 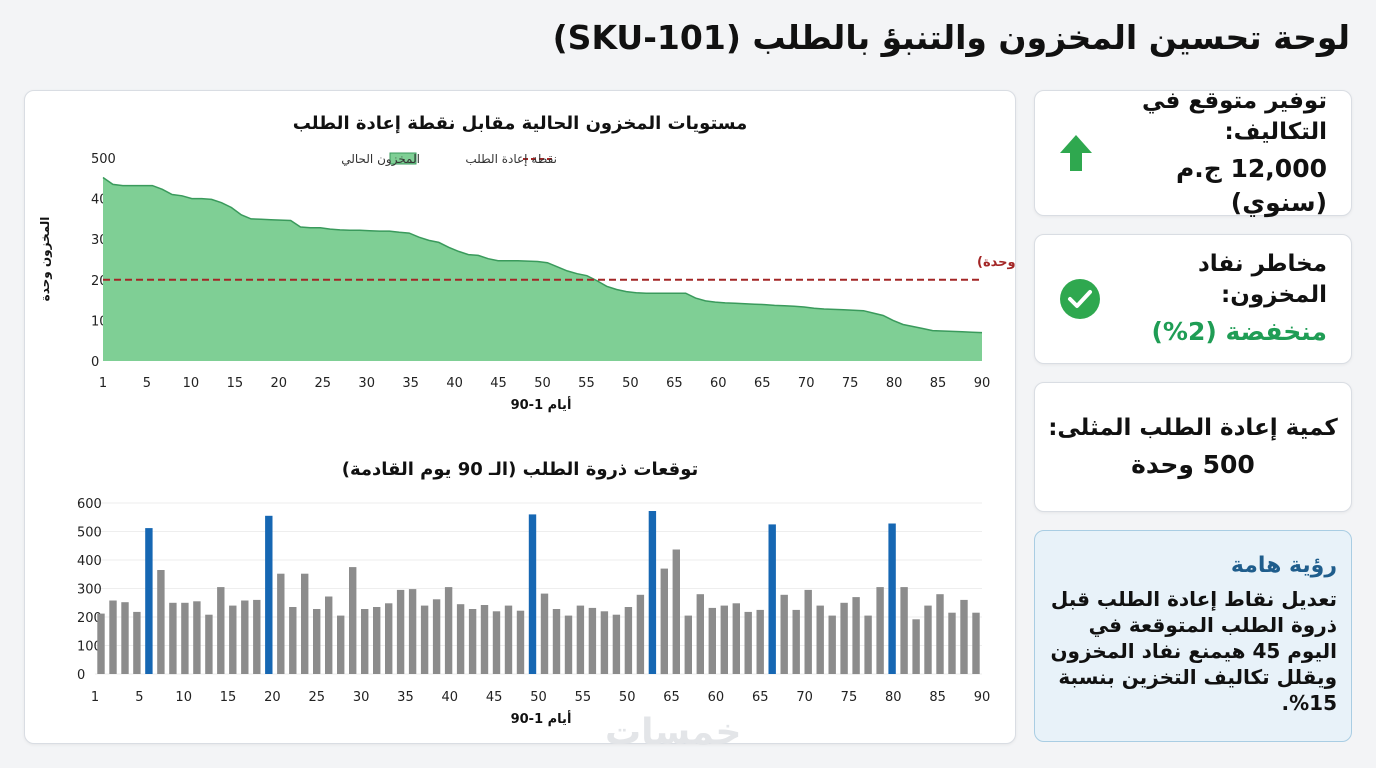 What do you see at coordinates (982, 383) in the screenshot?
I see `inventory-x-tick: 90` at bounding box center [982, 383].